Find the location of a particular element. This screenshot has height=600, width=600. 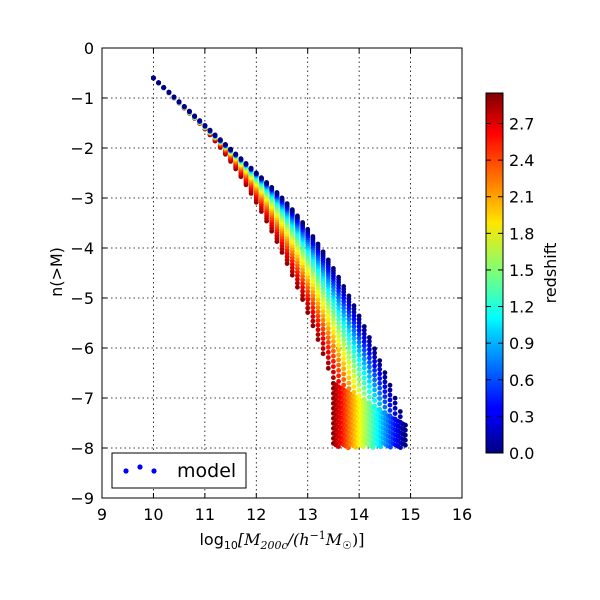

legend-box is located at coordinates (179, 470).